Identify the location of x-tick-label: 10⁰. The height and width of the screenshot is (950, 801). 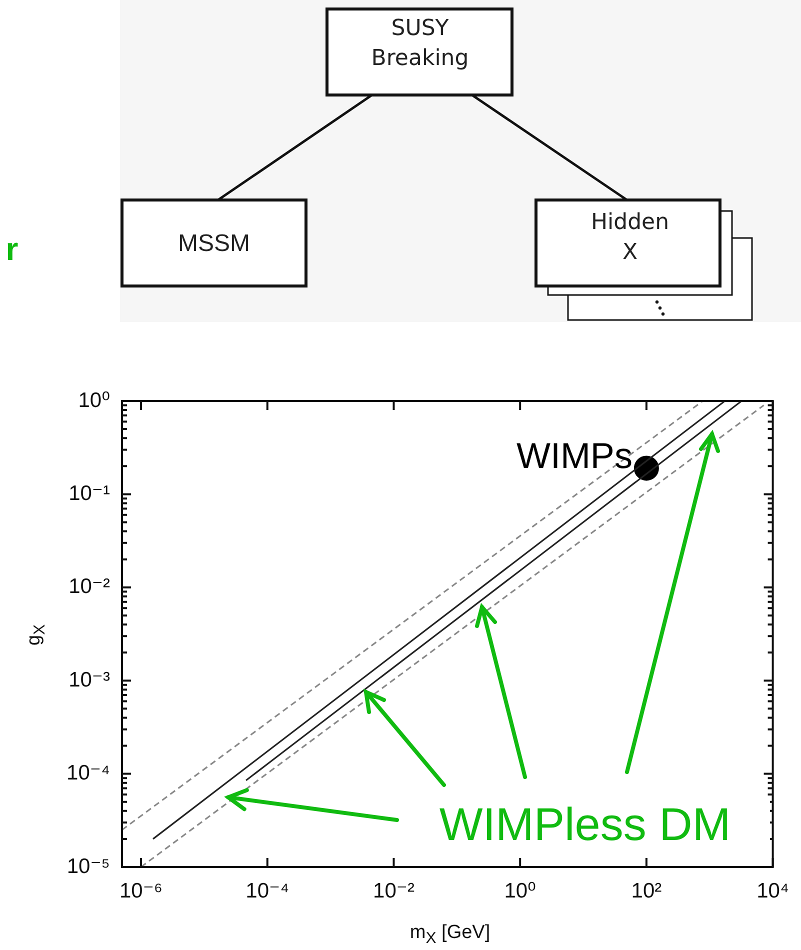
(520, 890).